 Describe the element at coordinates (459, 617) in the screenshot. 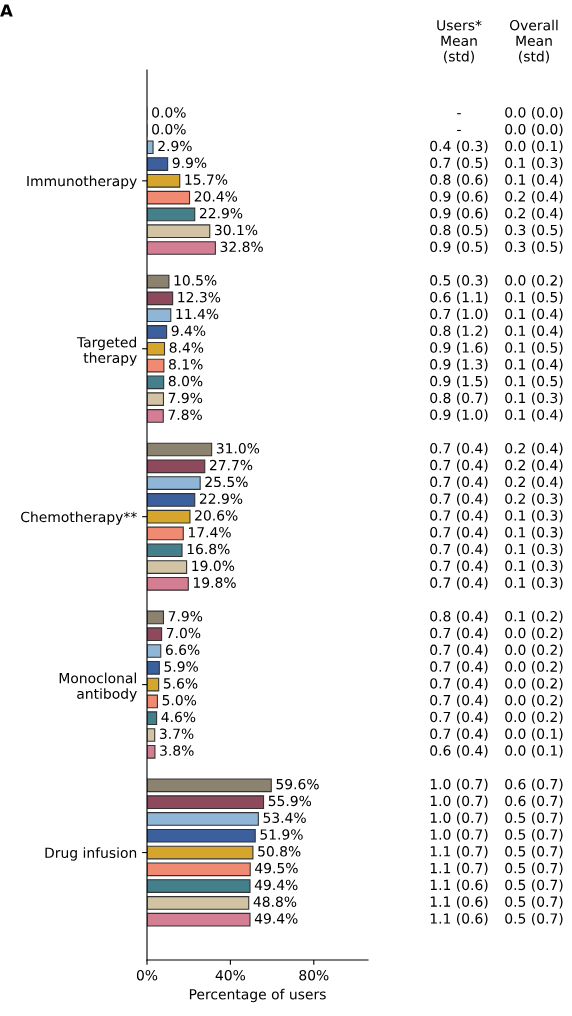

I see `text: 0.8 (0.4)` at that location.